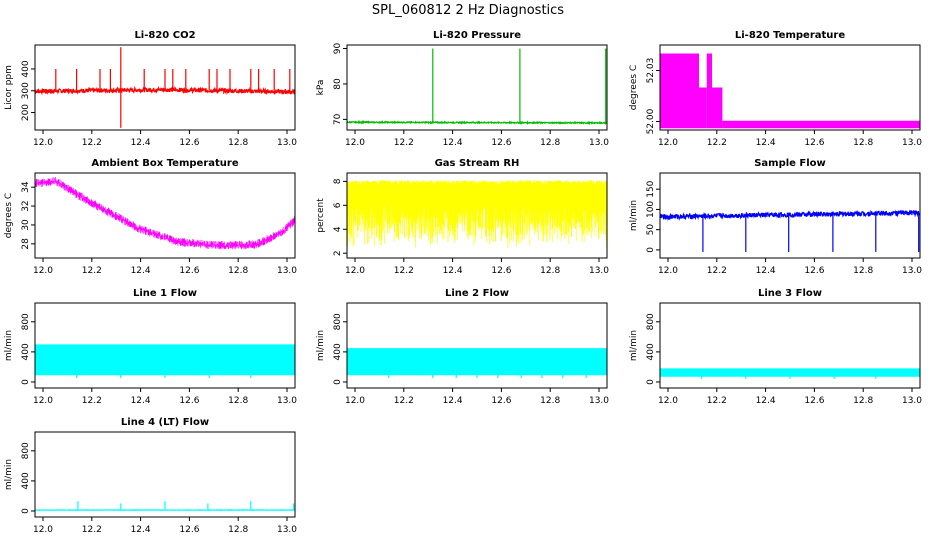 The height and width of the screenshot is (540, 936). I want to click on panel-title: Line 4 (LT) Flow, so click(165, 422).